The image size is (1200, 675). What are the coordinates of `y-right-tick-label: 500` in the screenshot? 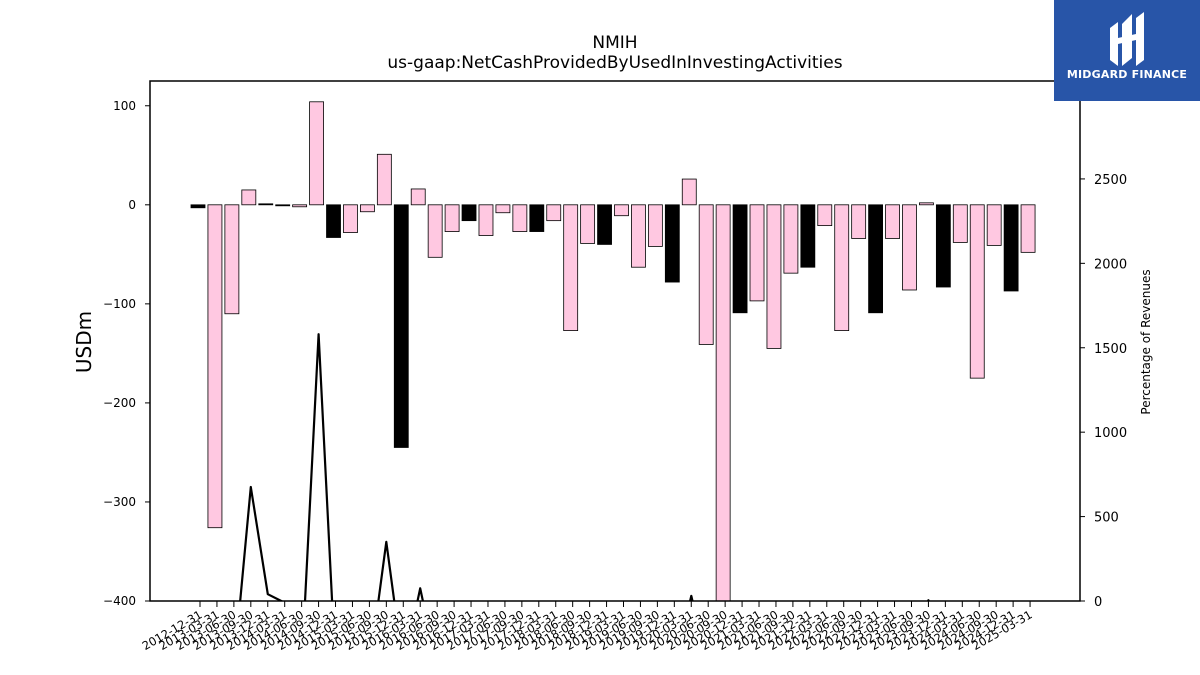 It's located at (1106, 518).